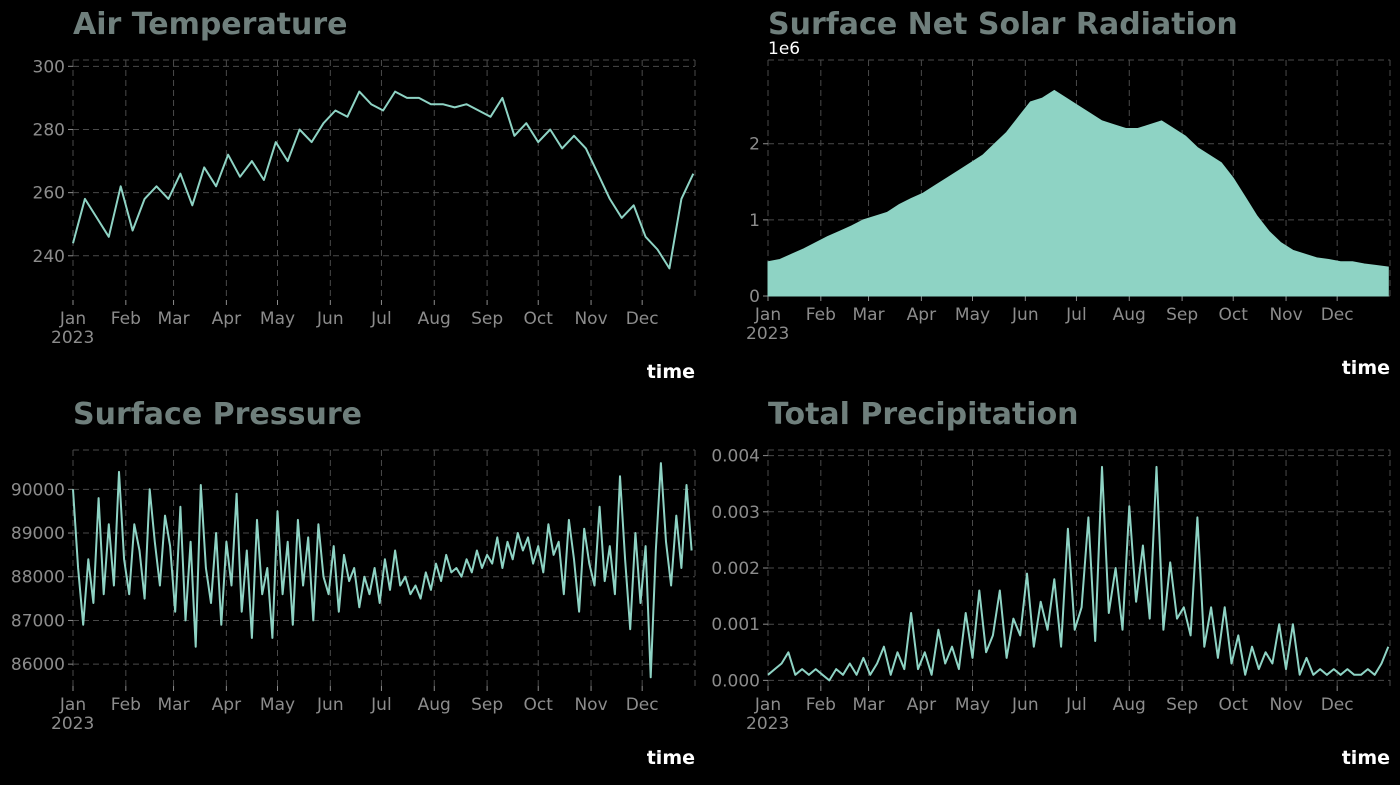 Image resolution: width=1400 pixels, height=785 pixels. What do you see at coordinates (735, 625) in the screenshot?
I see `y-tick-label: 0.001` at bounding box center [735, 625].